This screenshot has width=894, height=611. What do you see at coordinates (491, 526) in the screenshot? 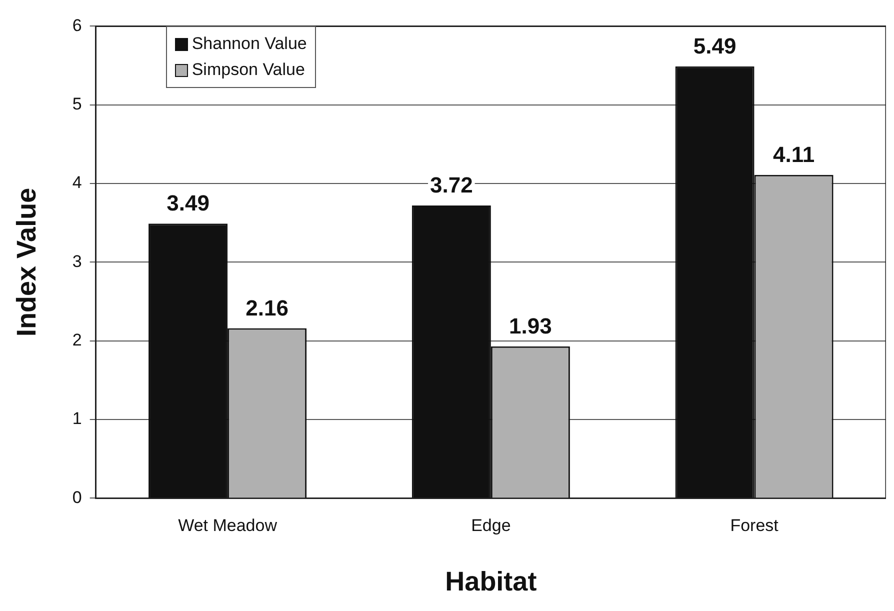
I see `x-tick-label: Edge` at bounding box center [491, 526].